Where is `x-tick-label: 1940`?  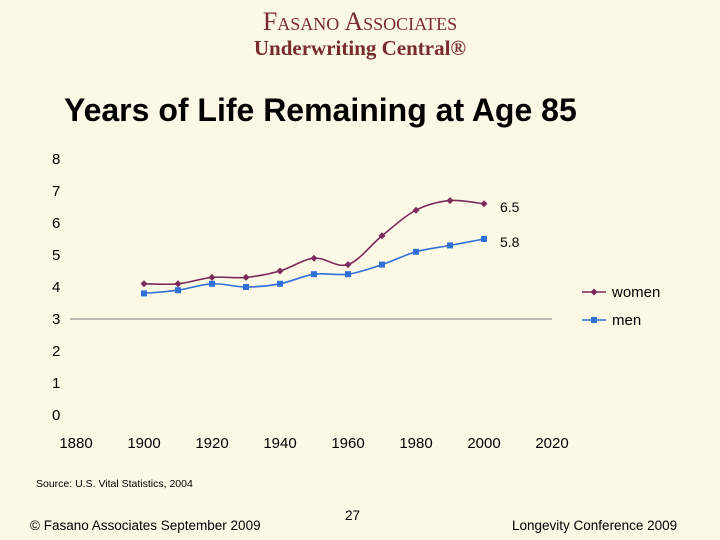
x-tick-label: 1940 is located at coordinates (279, 443).